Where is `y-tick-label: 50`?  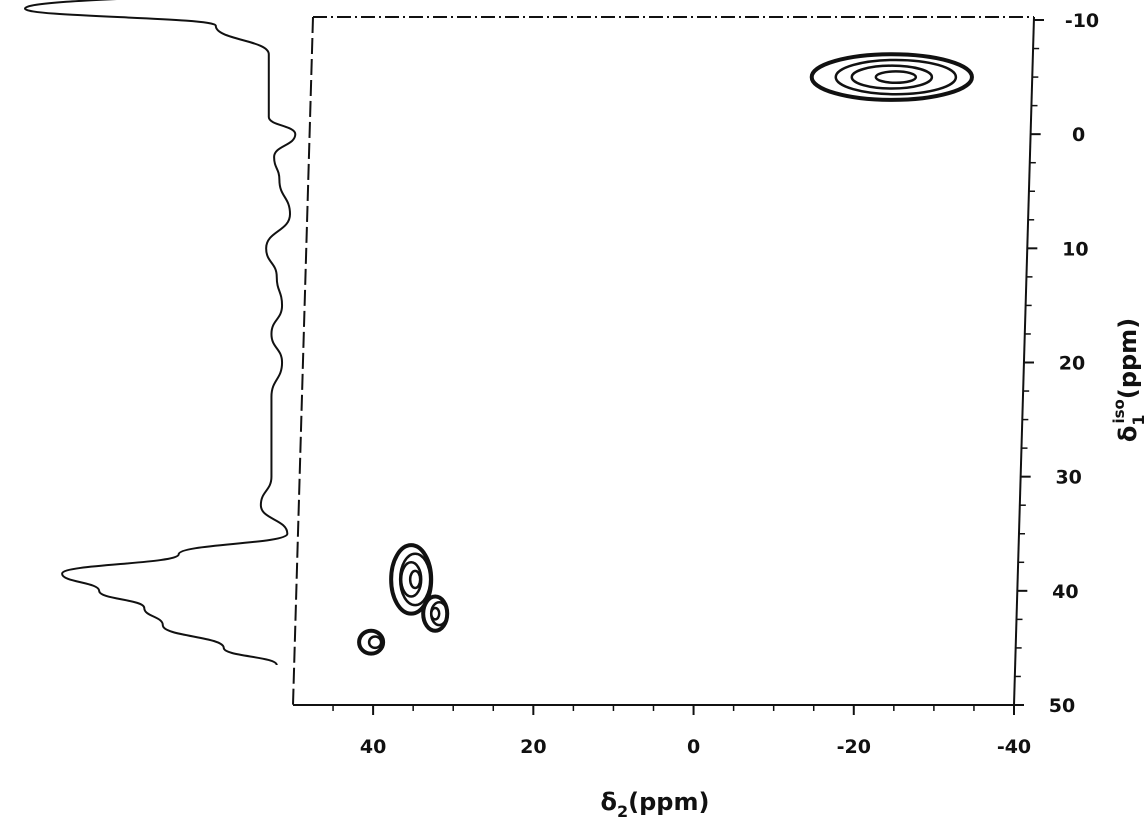 y-tick-label: 50 is located at coordinates (1062, 706).